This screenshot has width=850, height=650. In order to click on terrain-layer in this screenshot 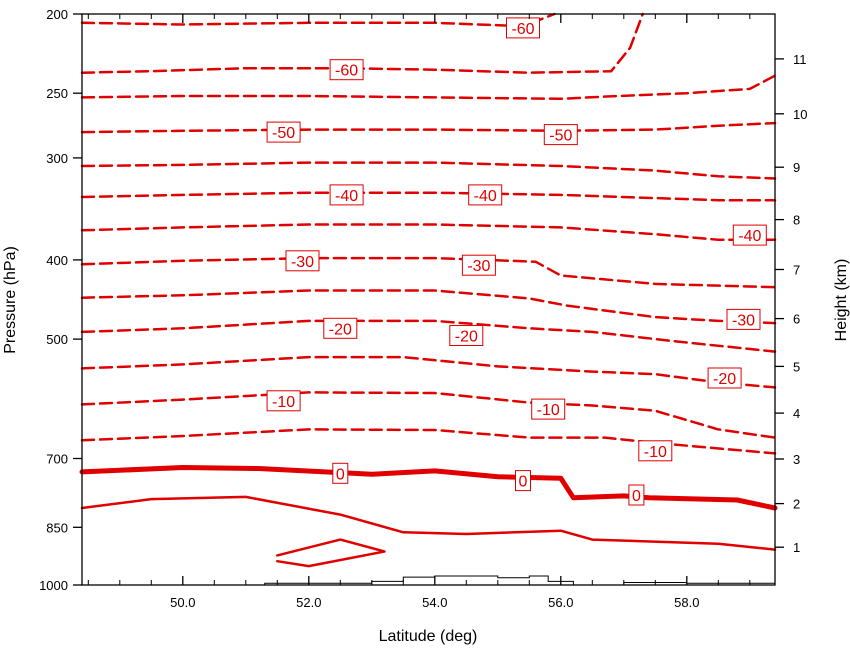, I will do `click(517, 580)`.